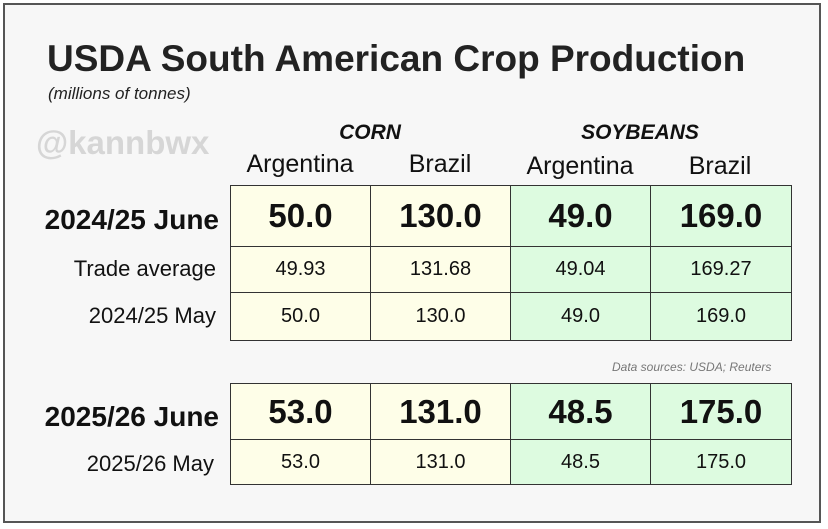  Describe the element at coordinates (721, 269) in the screenshot. I see `table-cell: 169.27` at that location.